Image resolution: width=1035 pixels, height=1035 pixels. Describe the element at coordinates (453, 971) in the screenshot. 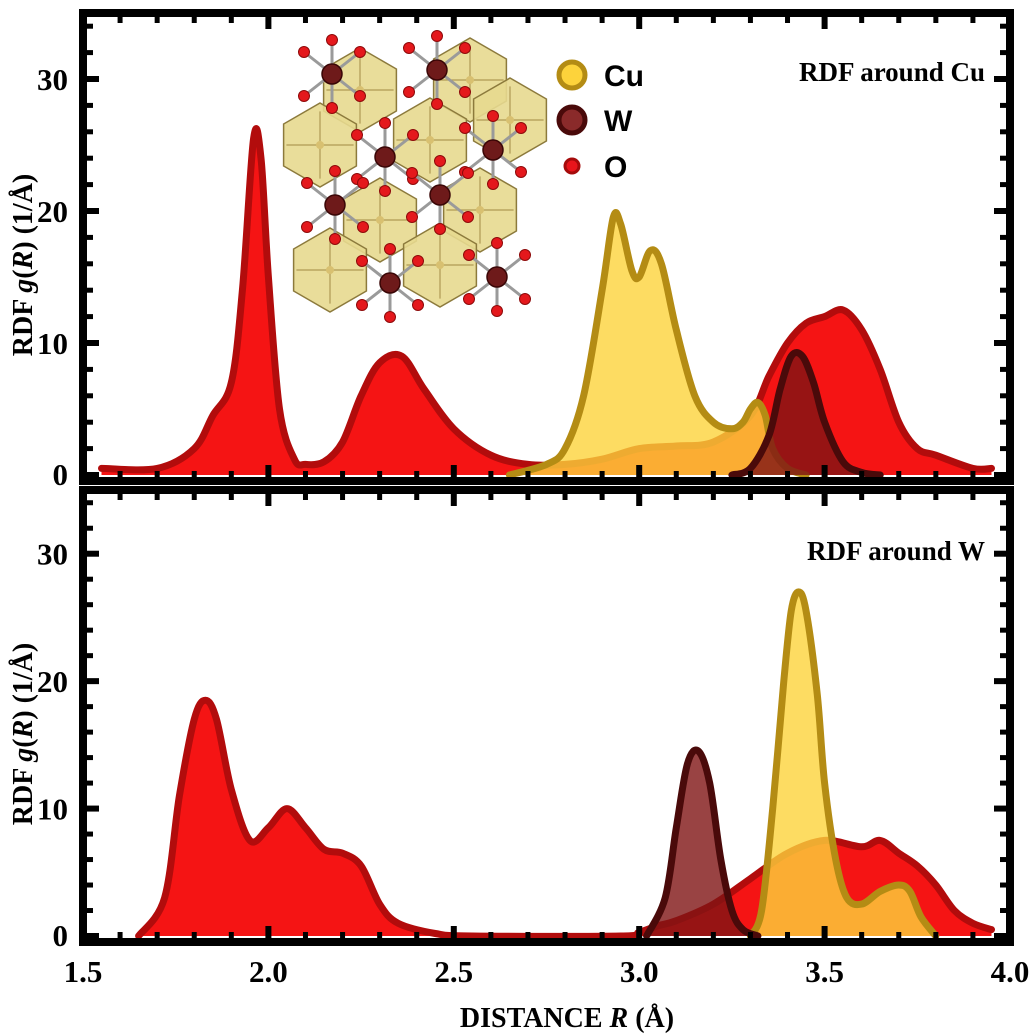

I see `x-tick-label: 2.5` at that location.